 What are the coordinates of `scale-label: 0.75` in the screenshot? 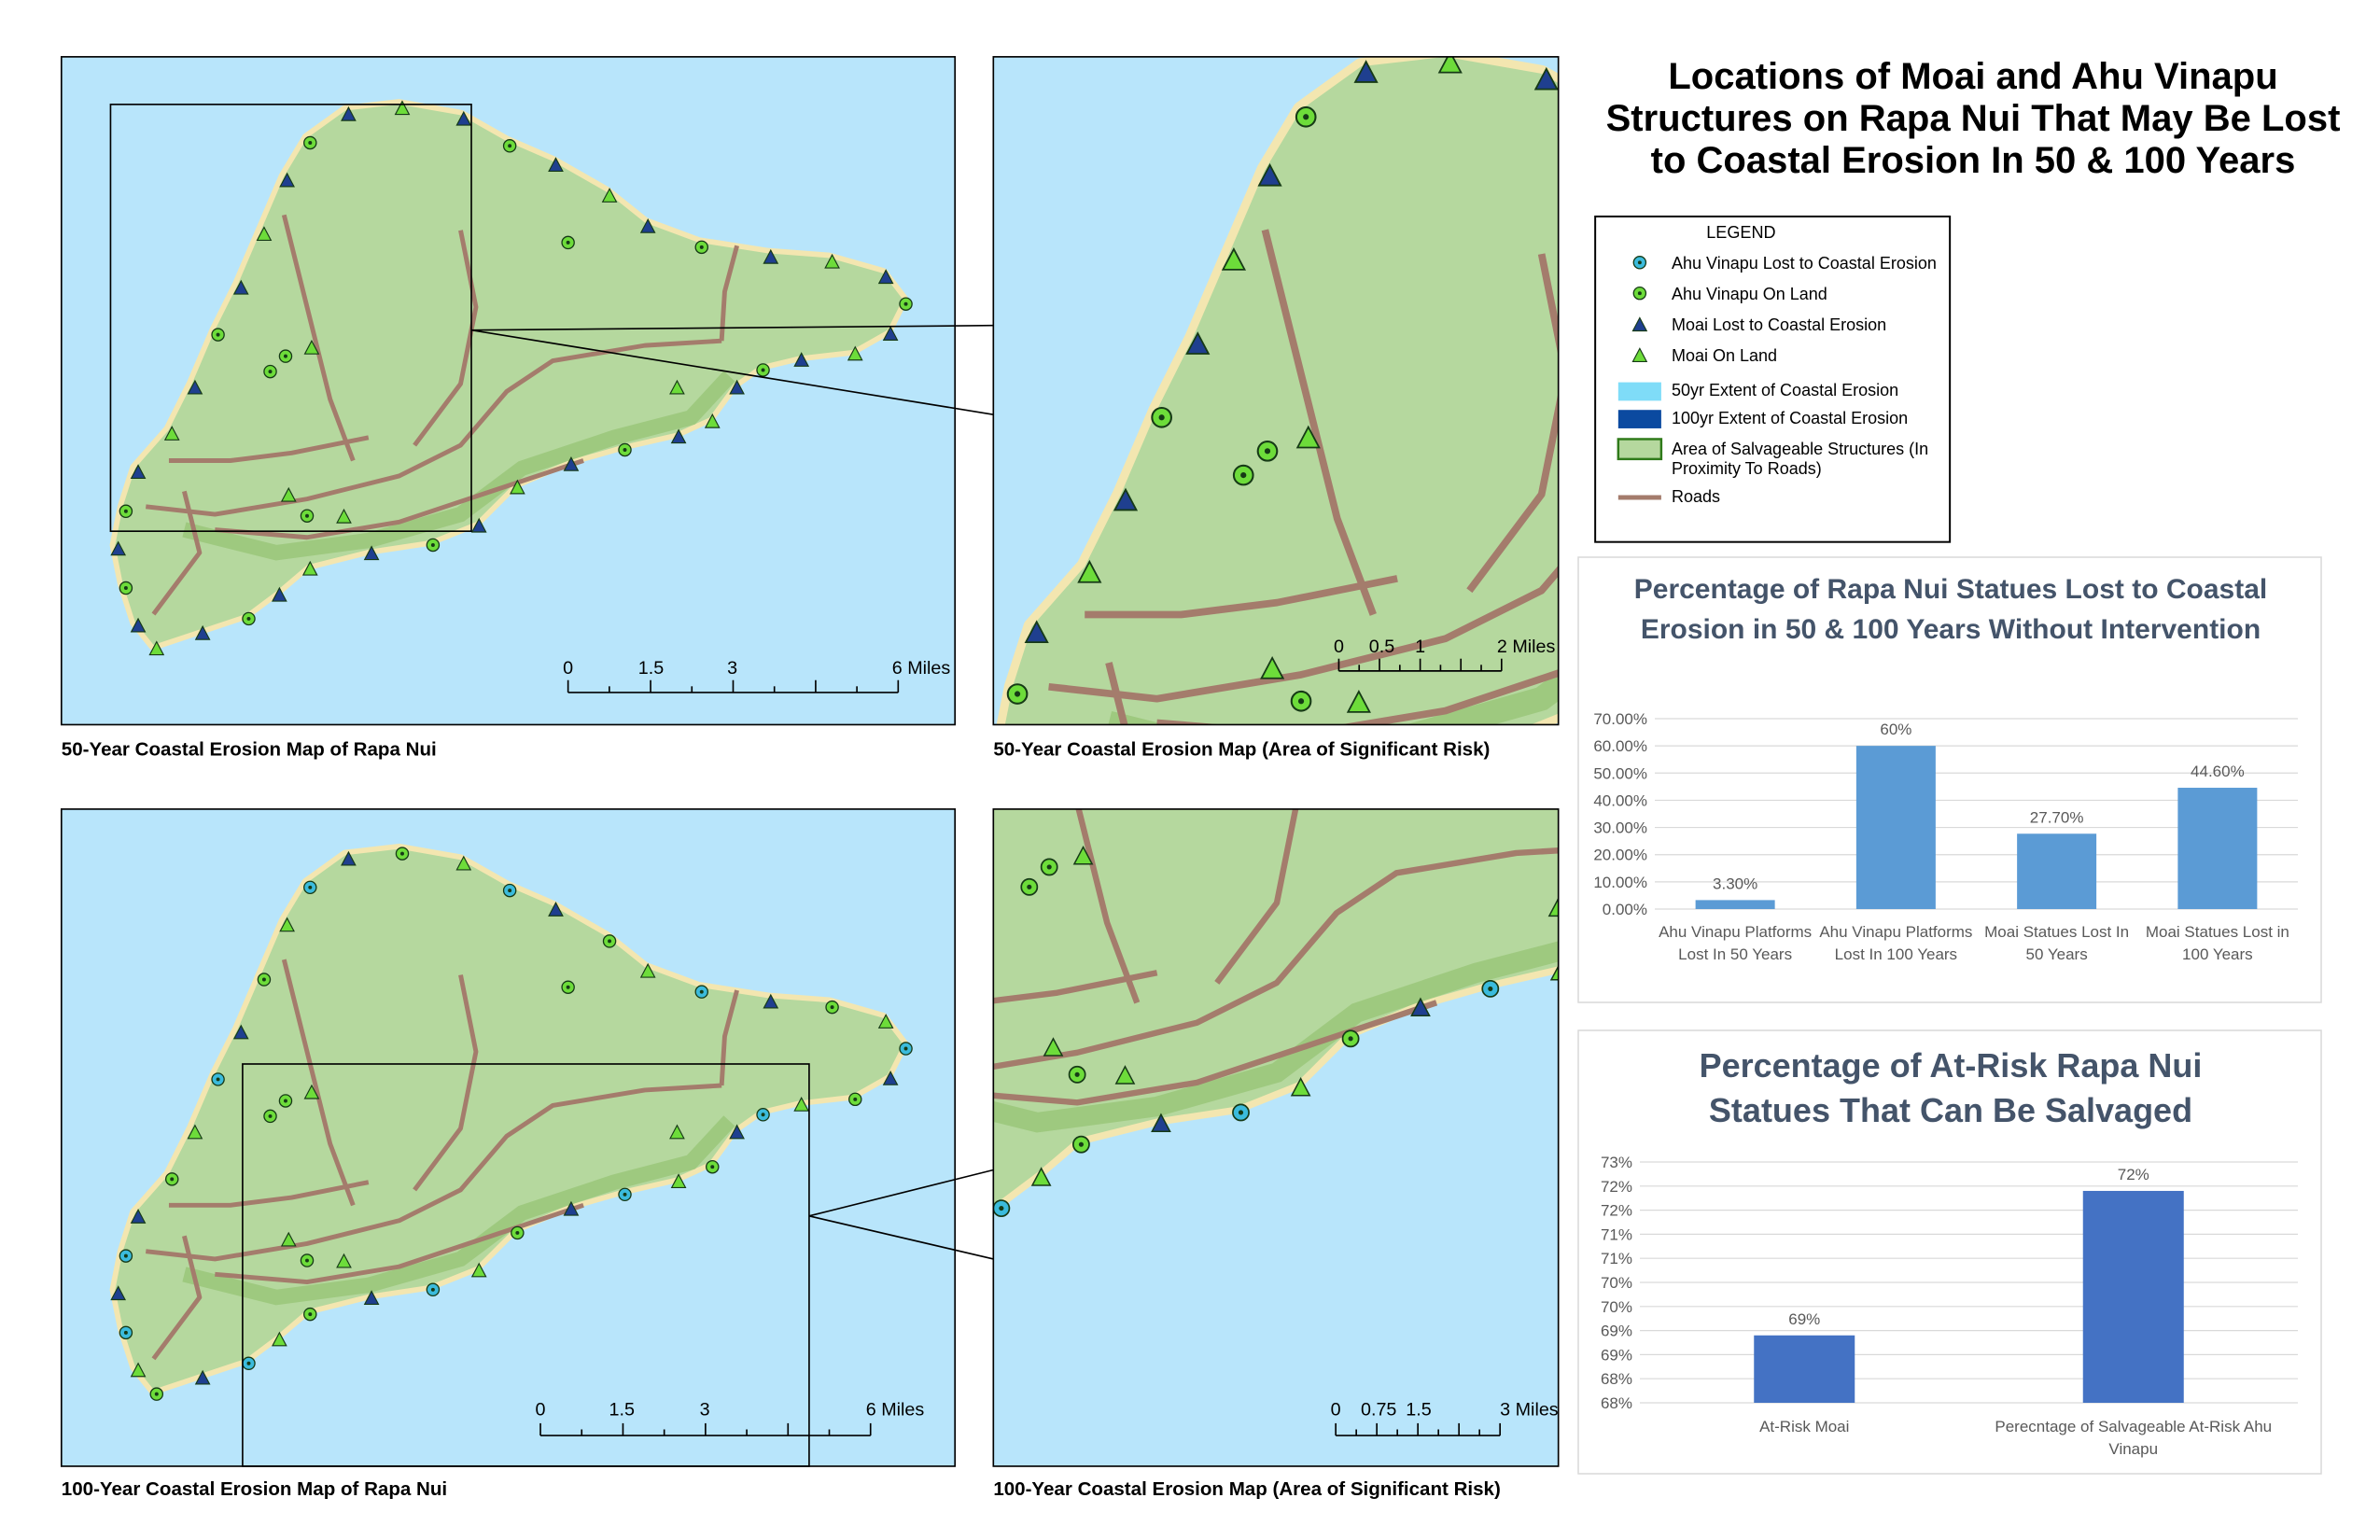 It's located at (1378, 1410).